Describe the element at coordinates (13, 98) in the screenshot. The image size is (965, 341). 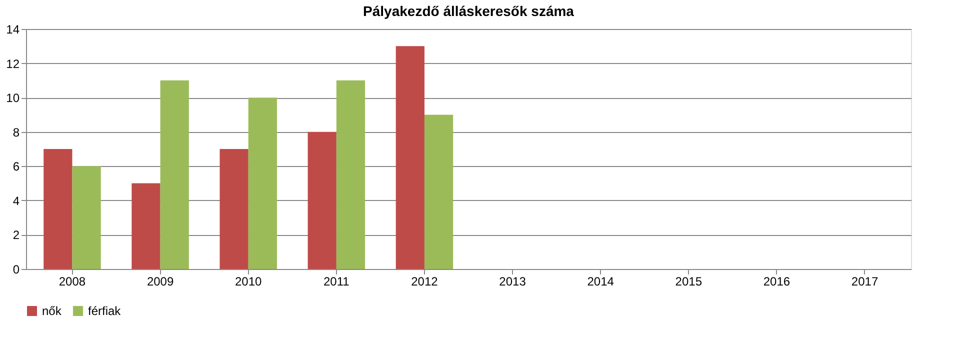
I see `y-tick-label: 10` at that location.